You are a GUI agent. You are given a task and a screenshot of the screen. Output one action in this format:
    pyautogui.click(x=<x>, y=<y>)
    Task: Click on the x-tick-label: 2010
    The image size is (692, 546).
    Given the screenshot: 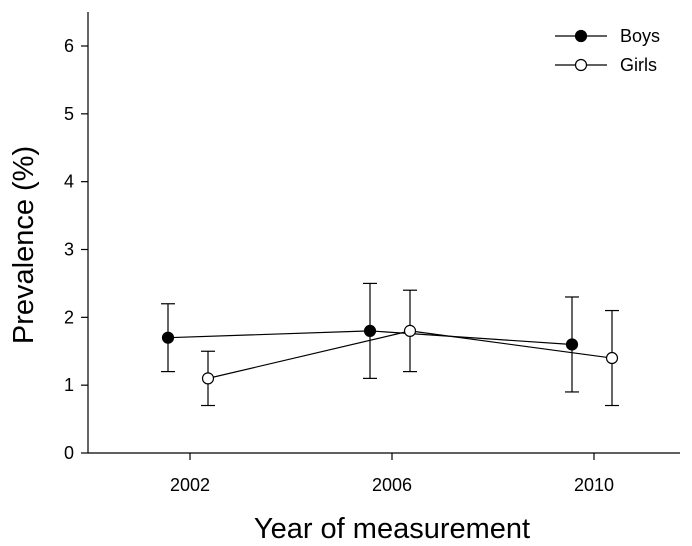 What is the action you would take?
    pyautogui.click(x=594, y=485)
    